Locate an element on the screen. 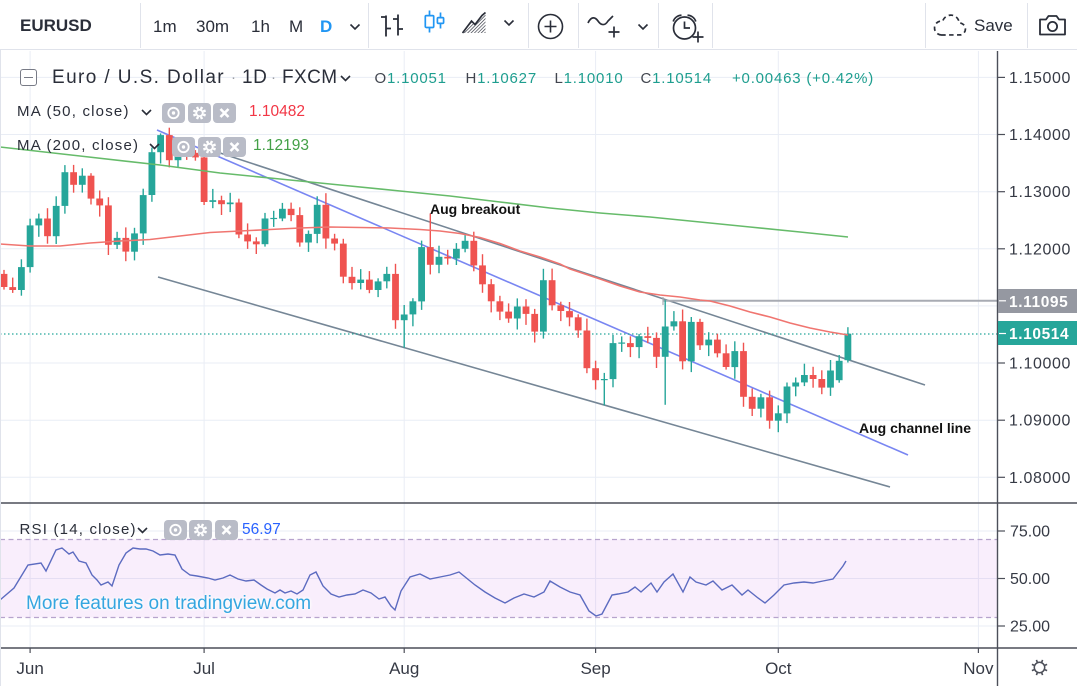  svg-text: 1.13000 is located at coordinates (1040, 192).